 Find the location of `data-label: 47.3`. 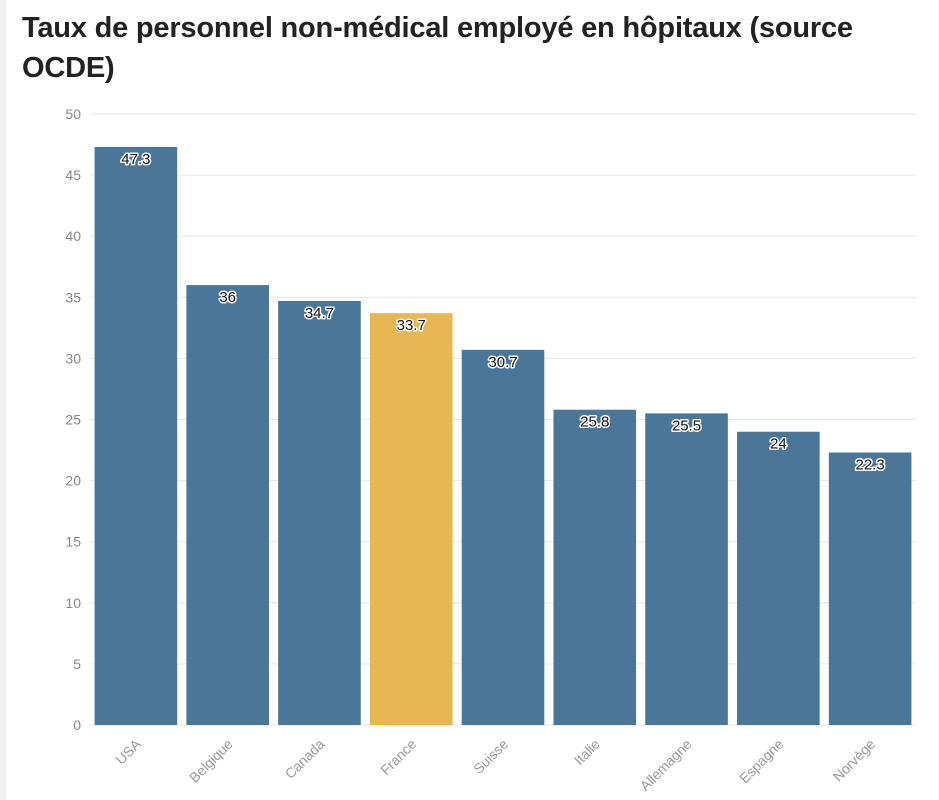

data-label: 47.3 is located at coordinates (135, 159).